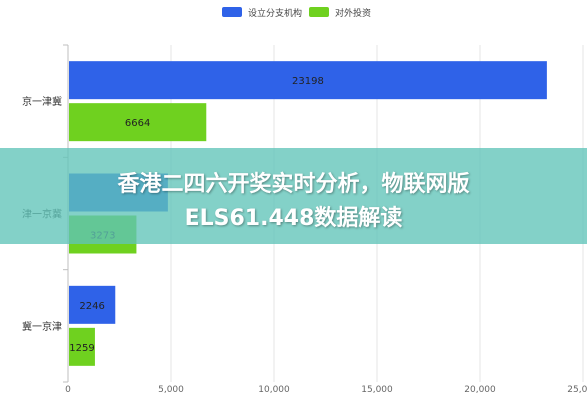  I want to click on legend-label: 设立分支机构, so click(275, 13).